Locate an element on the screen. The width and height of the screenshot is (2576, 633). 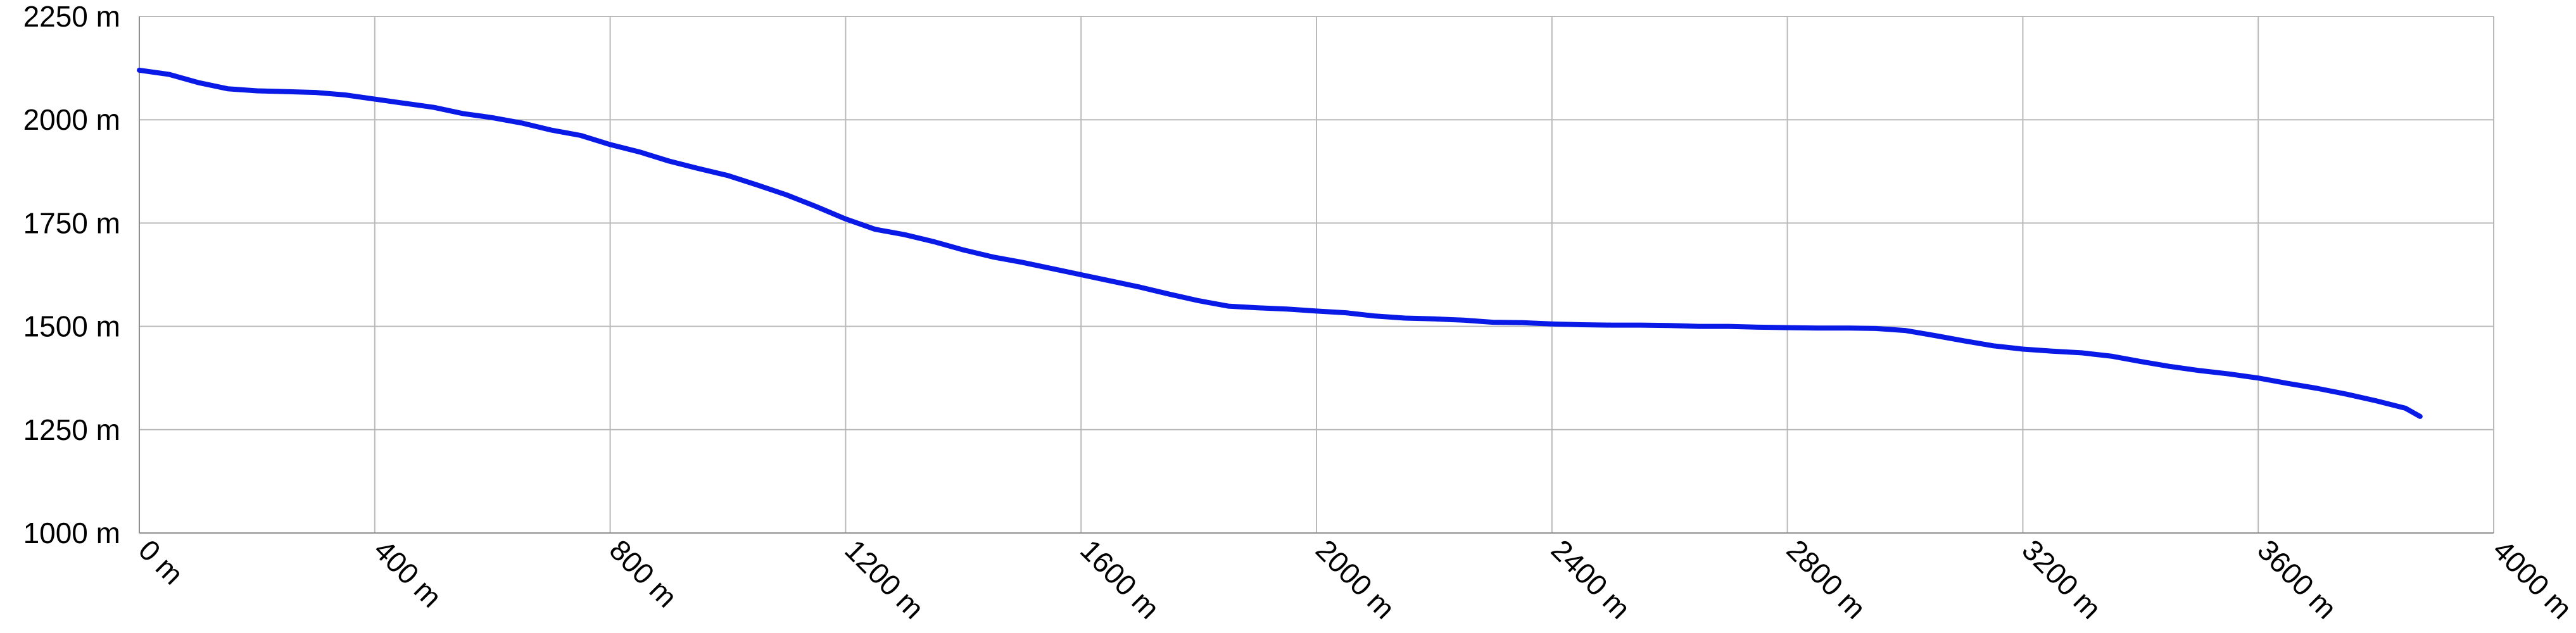
y-tick-label: 2000 m is located at coordinates (71, 119).